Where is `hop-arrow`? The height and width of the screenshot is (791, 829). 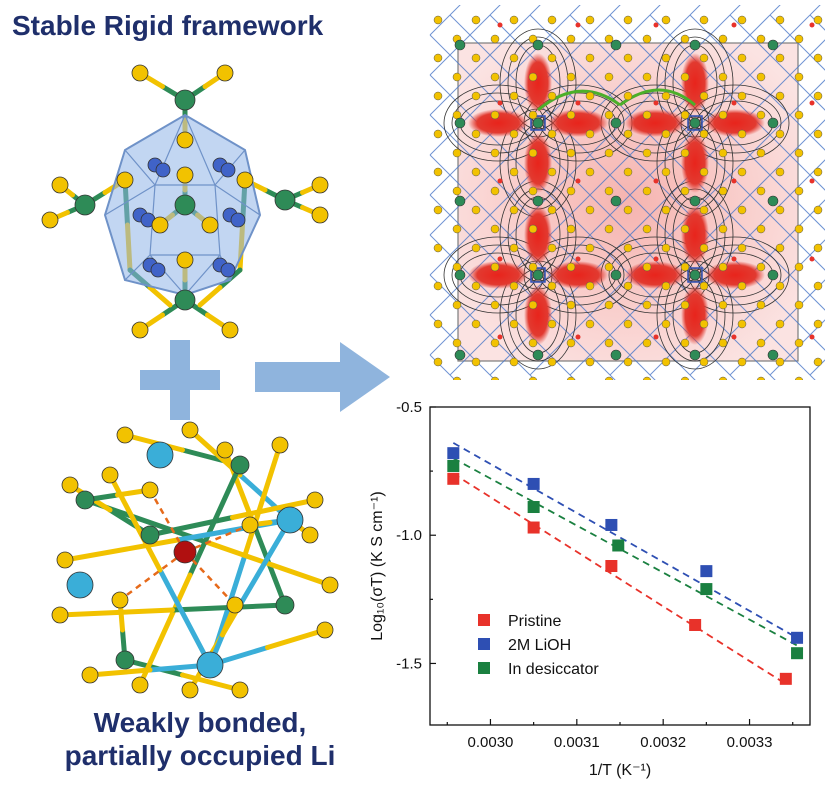 hop-arrow is located at coordinates (579, 100).